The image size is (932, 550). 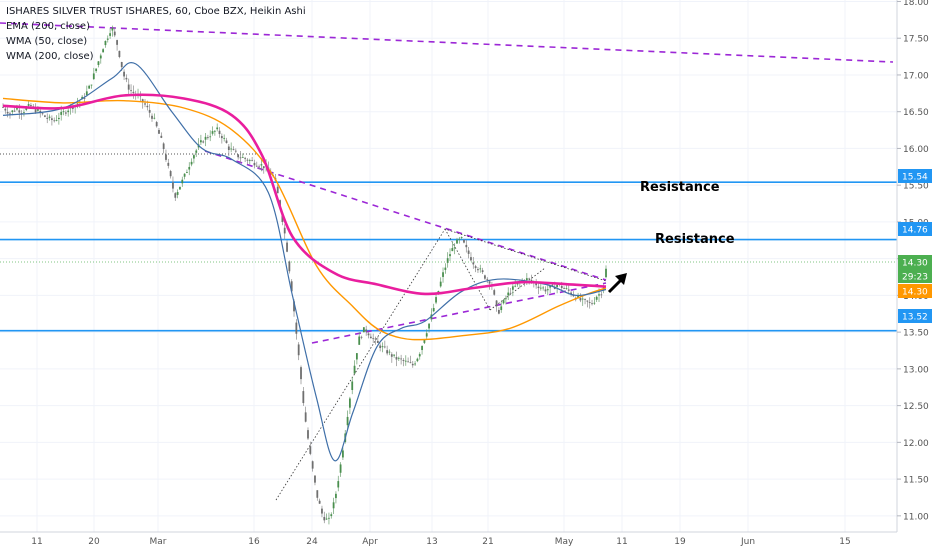 I want to click on price-label: 13.52, so click(x=915, y=318).